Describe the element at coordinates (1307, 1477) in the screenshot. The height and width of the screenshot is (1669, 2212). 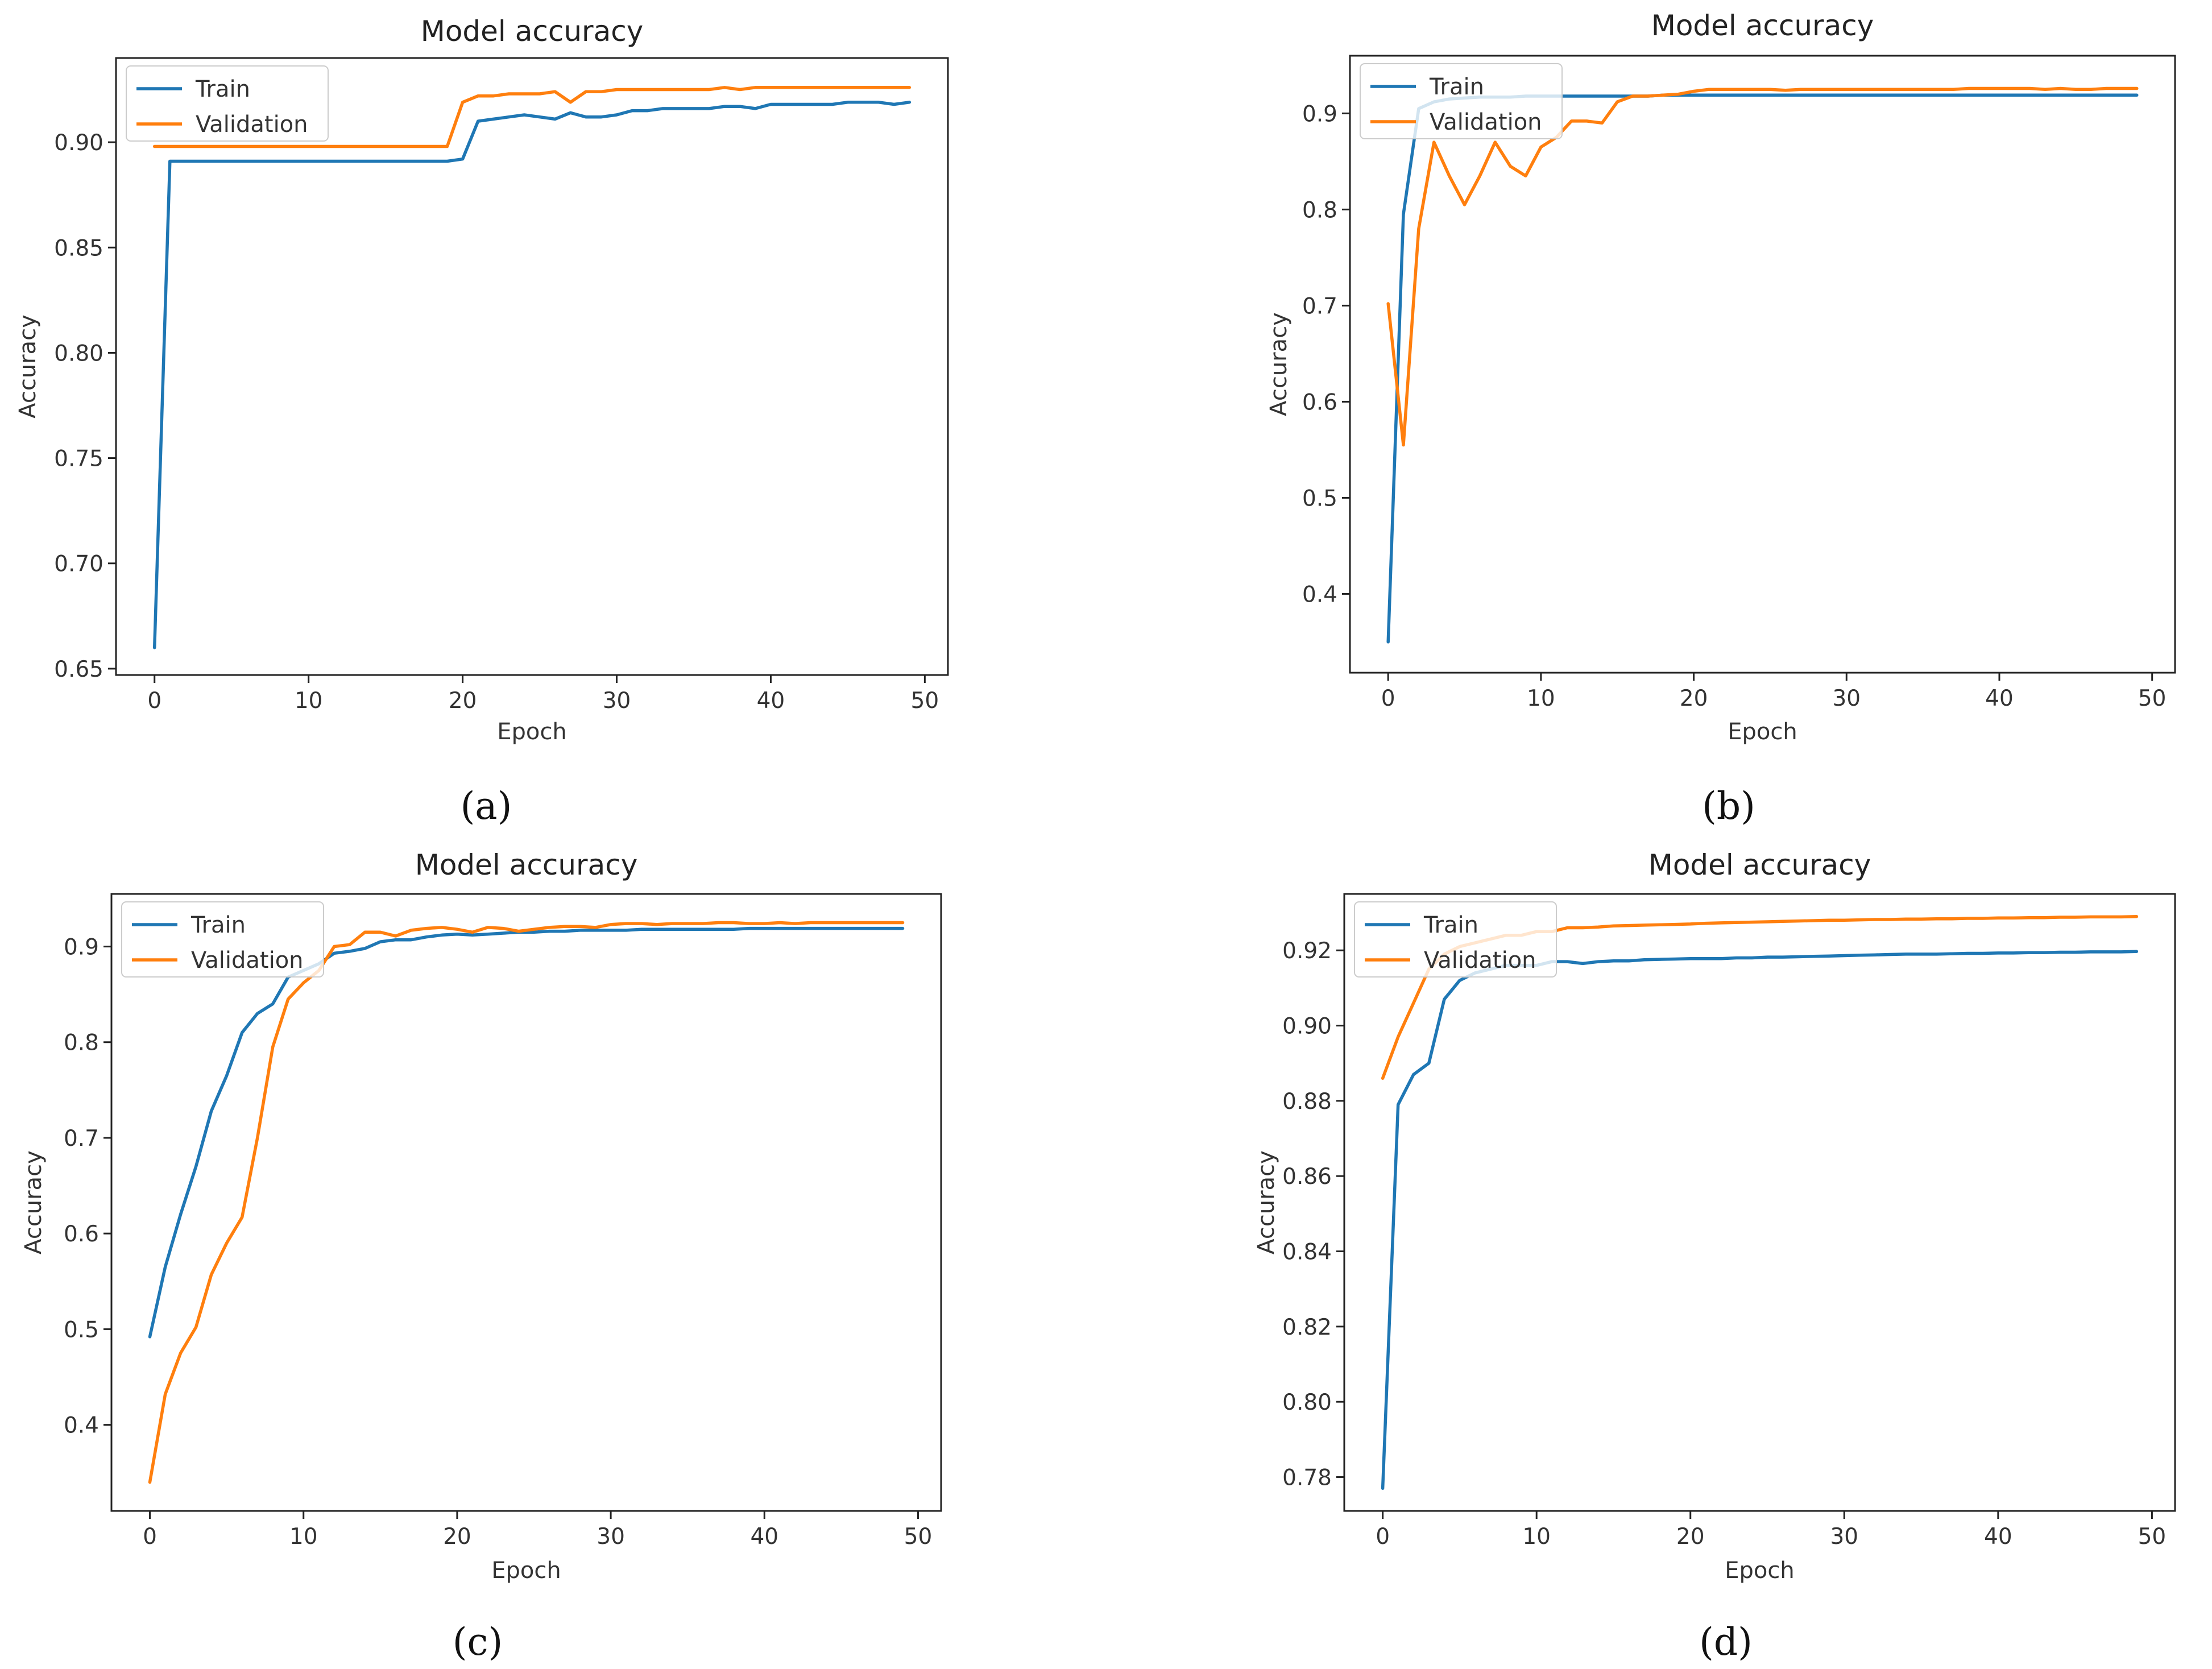
I see `y-tick-label: 0.78` at that location.